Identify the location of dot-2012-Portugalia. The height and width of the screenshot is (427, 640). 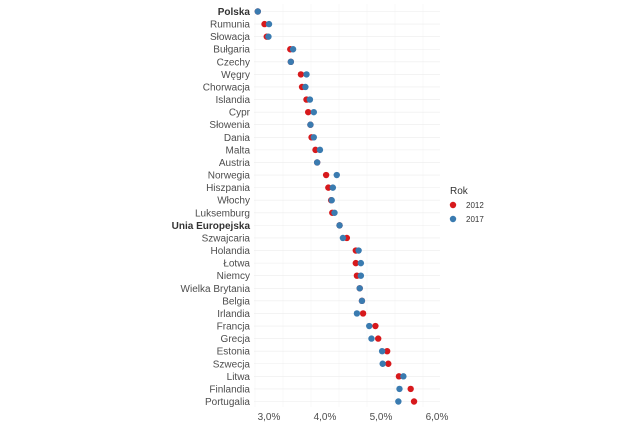
(414, 401).